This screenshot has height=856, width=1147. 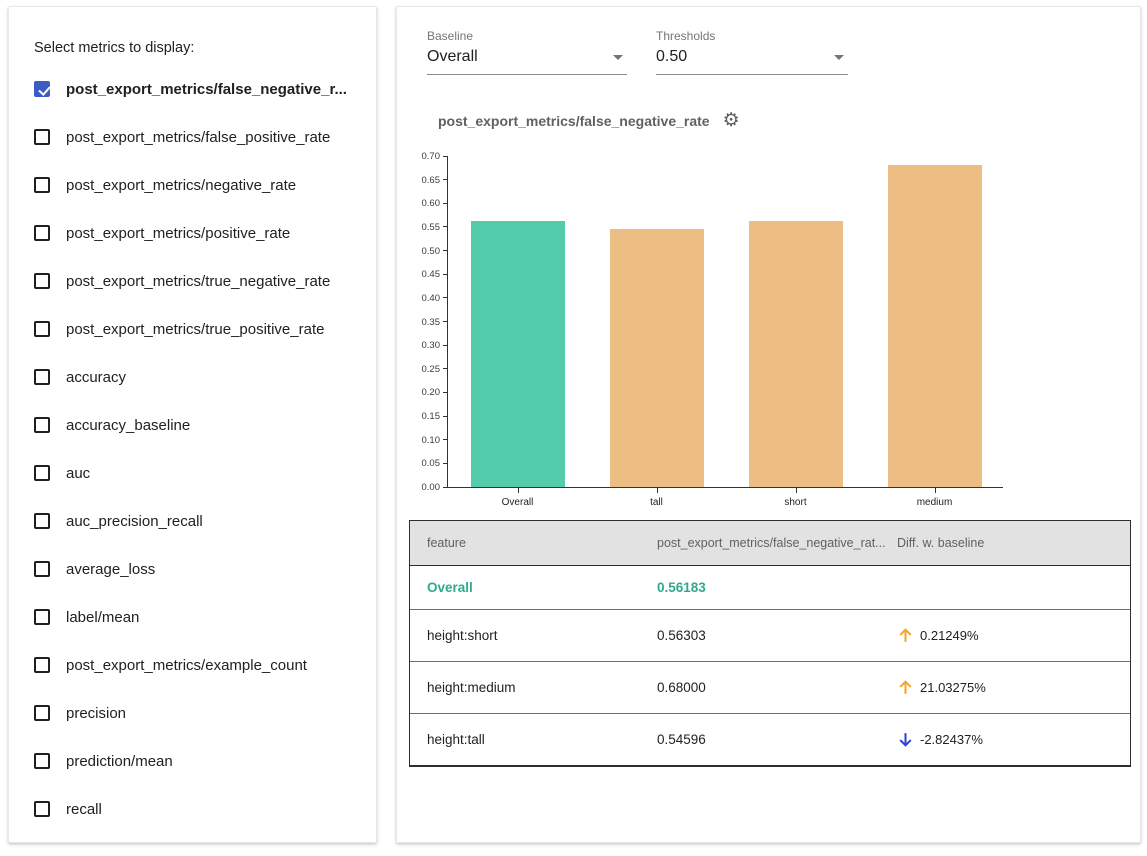 I want to click on thresholds-select: Thresholds 0.50, so click(x=752, y=52).